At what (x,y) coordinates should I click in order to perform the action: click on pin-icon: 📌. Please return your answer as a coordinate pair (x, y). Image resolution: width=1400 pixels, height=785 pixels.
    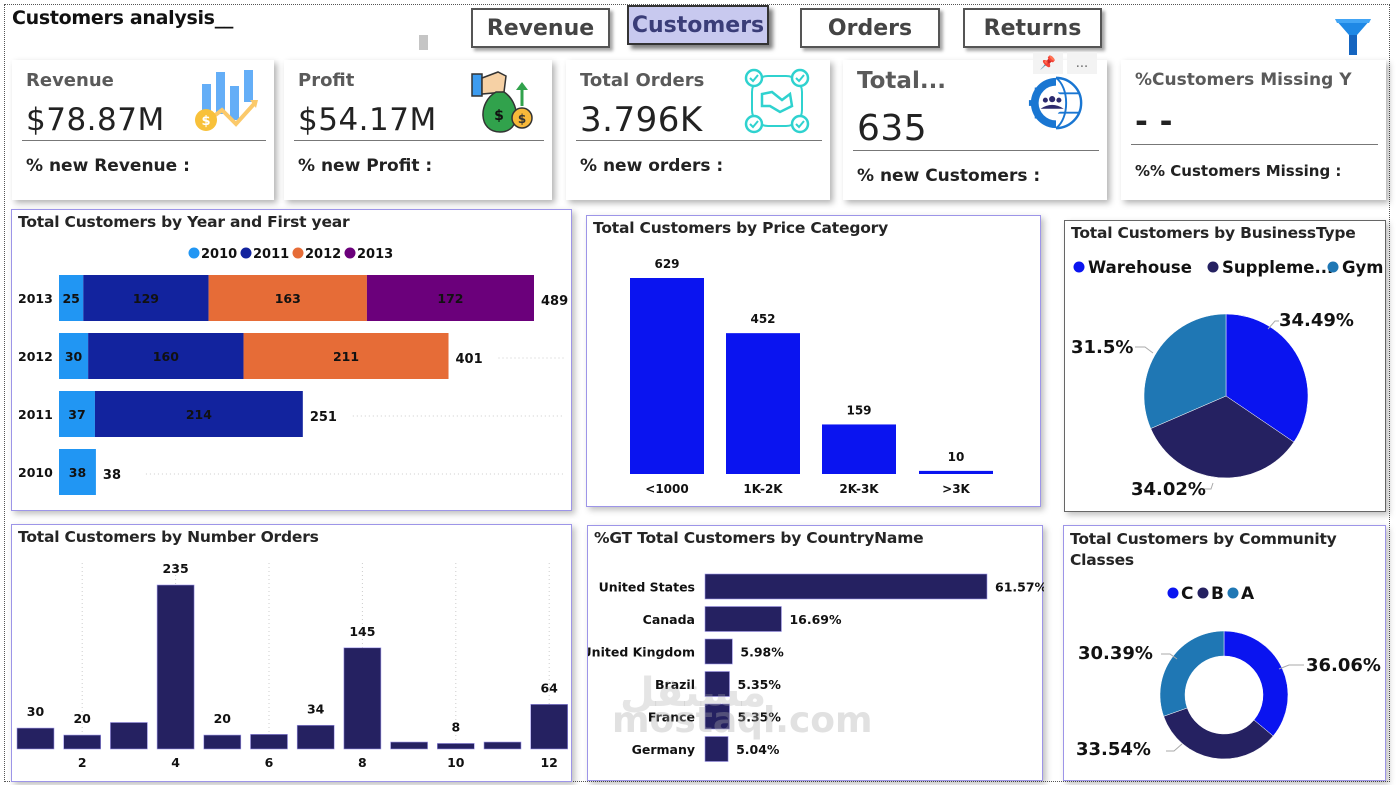
    Looking at the image, I should click on (1048, 63).